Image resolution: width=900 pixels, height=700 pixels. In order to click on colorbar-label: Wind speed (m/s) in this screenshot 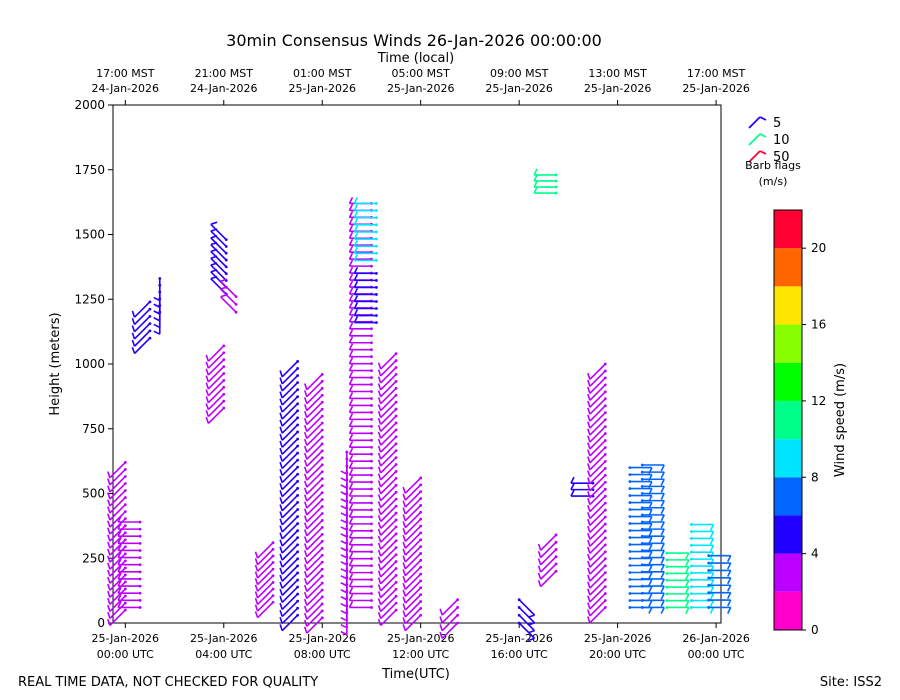, I will do `click(840, 420)`.